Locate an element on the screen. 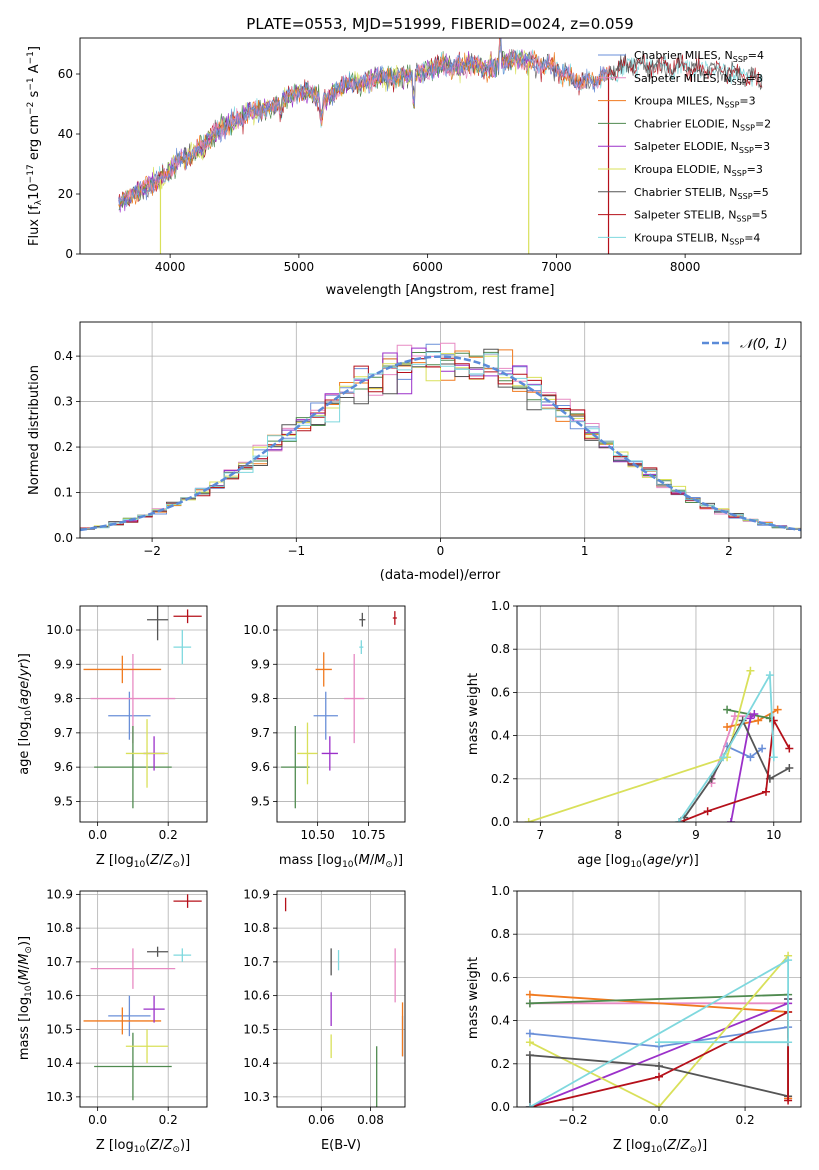 The height and width of the screenshot is (1170, 819). y-tick-label: 10.4 is located at coordinates (256, 1063).